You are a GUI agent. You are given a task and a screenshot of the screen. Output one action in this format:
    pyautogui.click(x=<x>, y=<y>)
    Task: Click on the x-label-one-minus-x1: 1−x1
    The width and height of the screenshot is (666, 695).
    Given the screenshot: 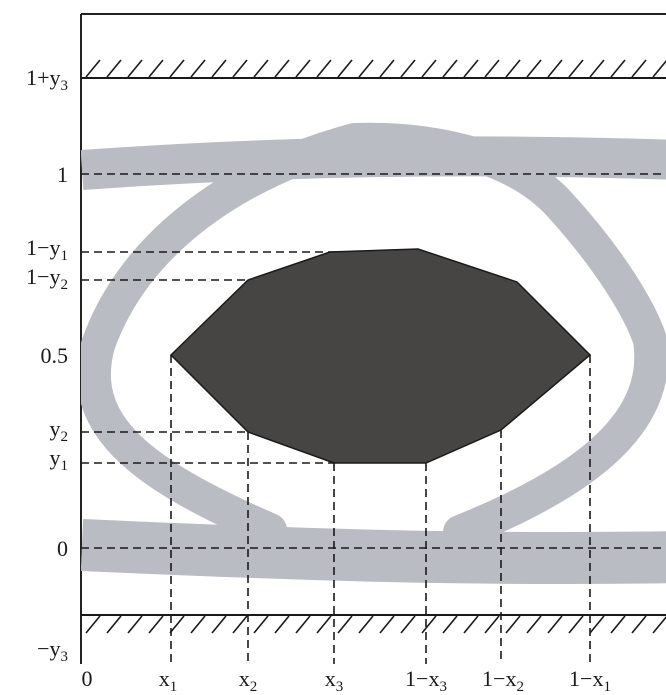 What is the action you would take?
    pyautogui.click(x=590, y=680)
    